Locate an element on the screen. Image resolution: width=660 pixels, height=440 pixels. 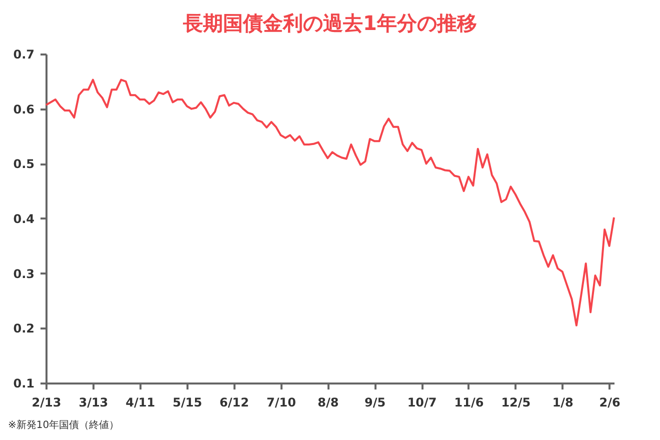
x-tick-label: 8/8 is located at coordinates (328, 403).